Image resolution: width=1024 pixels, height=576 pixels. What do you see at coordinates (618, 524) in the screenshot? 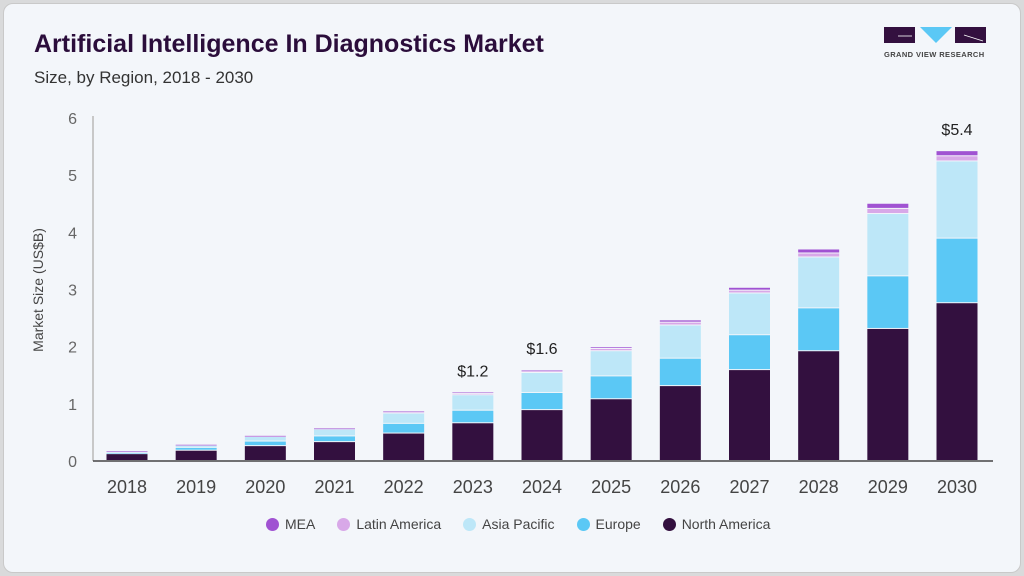
I see `legend-label: Europe` at bounding box center [618, 524].